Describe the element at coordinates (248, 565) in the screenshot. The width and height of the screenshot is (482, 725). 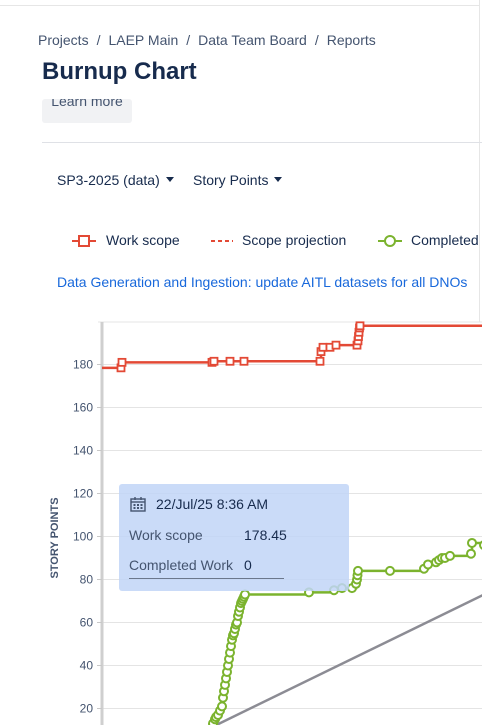
I see `tooltip-value-completed: 0` at that location.